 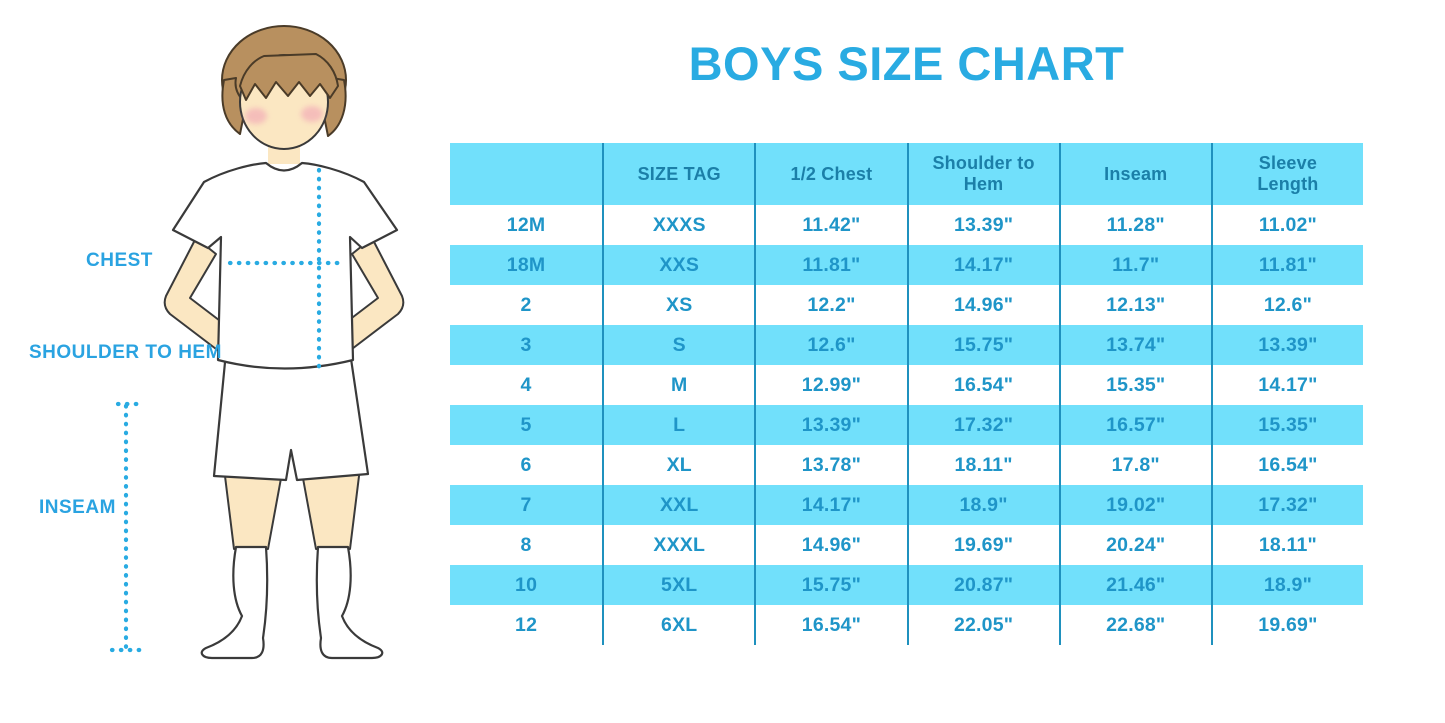 I want to click on table-cell: 21.46", so click(x=1134, y=585).